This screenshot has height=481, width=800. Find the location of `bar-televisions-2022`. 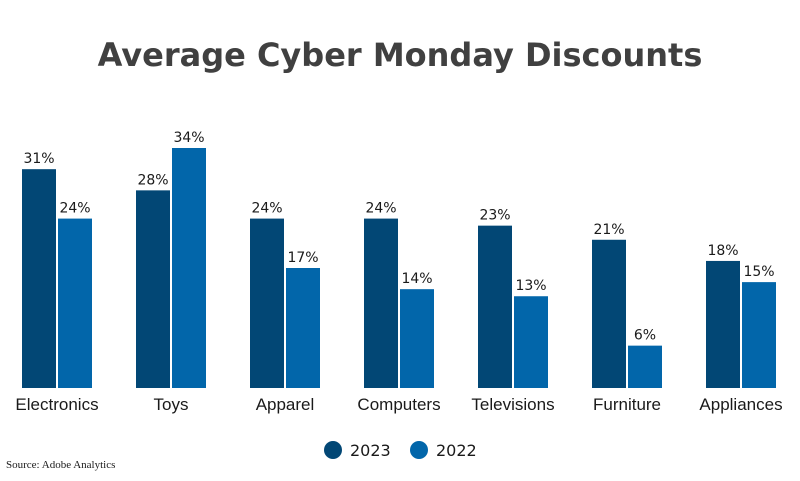

bar-televisions-2022 is located at coordinates (531, 342).